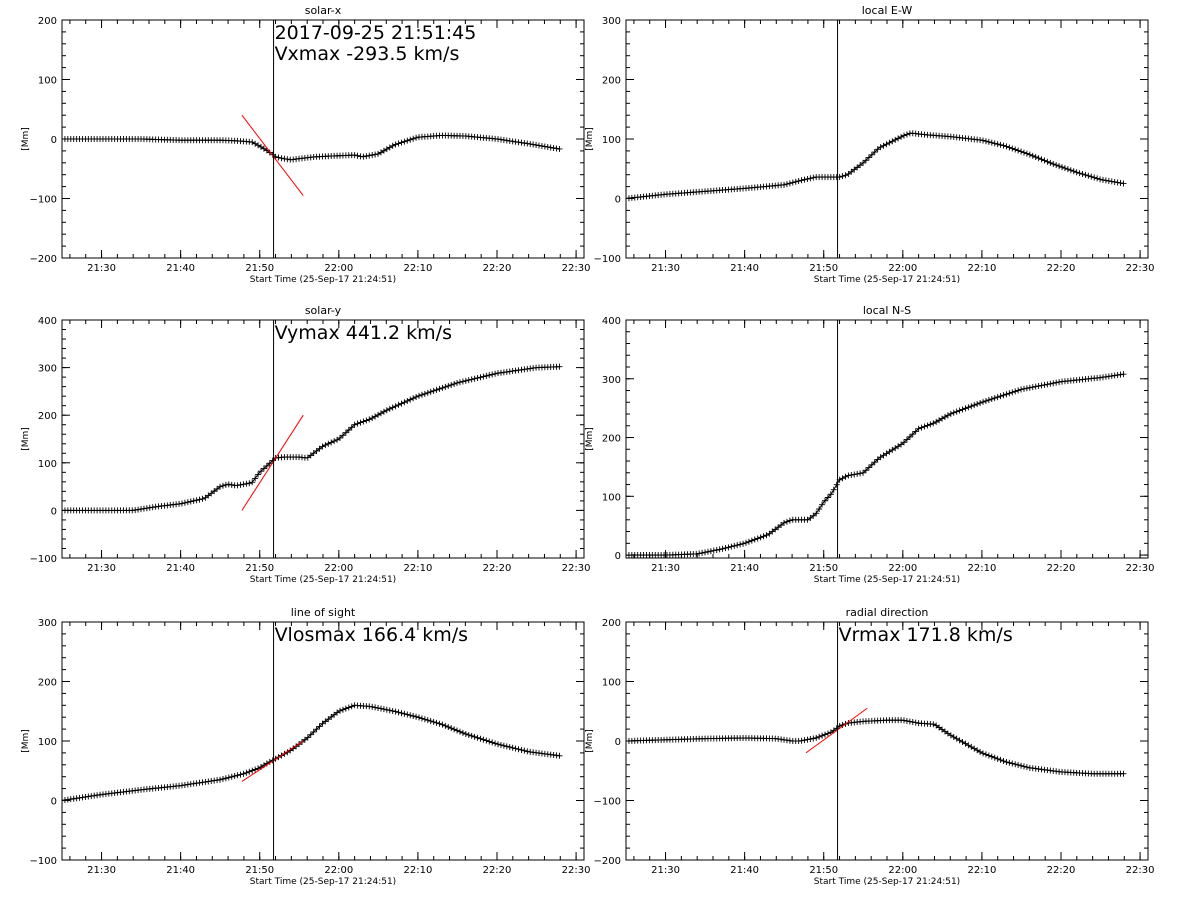 This screenshot has width=1200, height=900. I want to click on y-tick-label: −200, so click(43, 259).